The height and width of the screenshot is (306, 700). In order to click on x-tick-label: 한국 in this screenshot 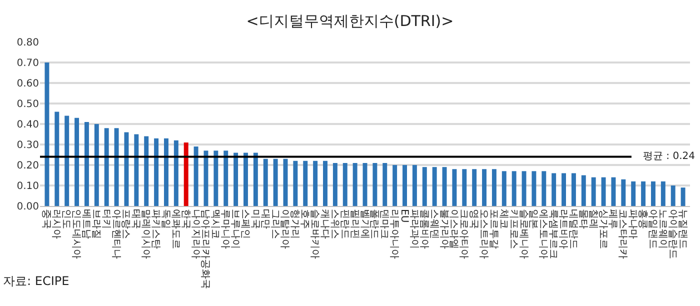, I will do `click(185, 219)`.